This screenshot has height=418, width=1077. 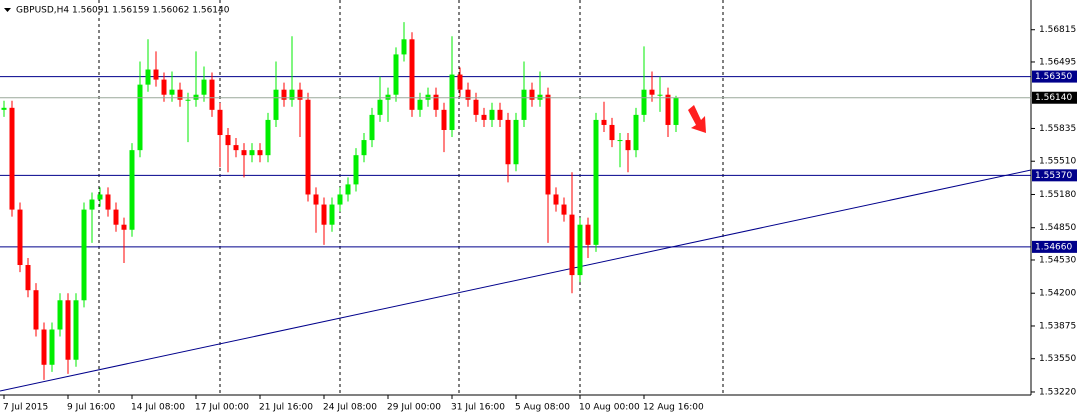 I want to click on y-tick-label: 1.53550, so click(x=1057, y=359).